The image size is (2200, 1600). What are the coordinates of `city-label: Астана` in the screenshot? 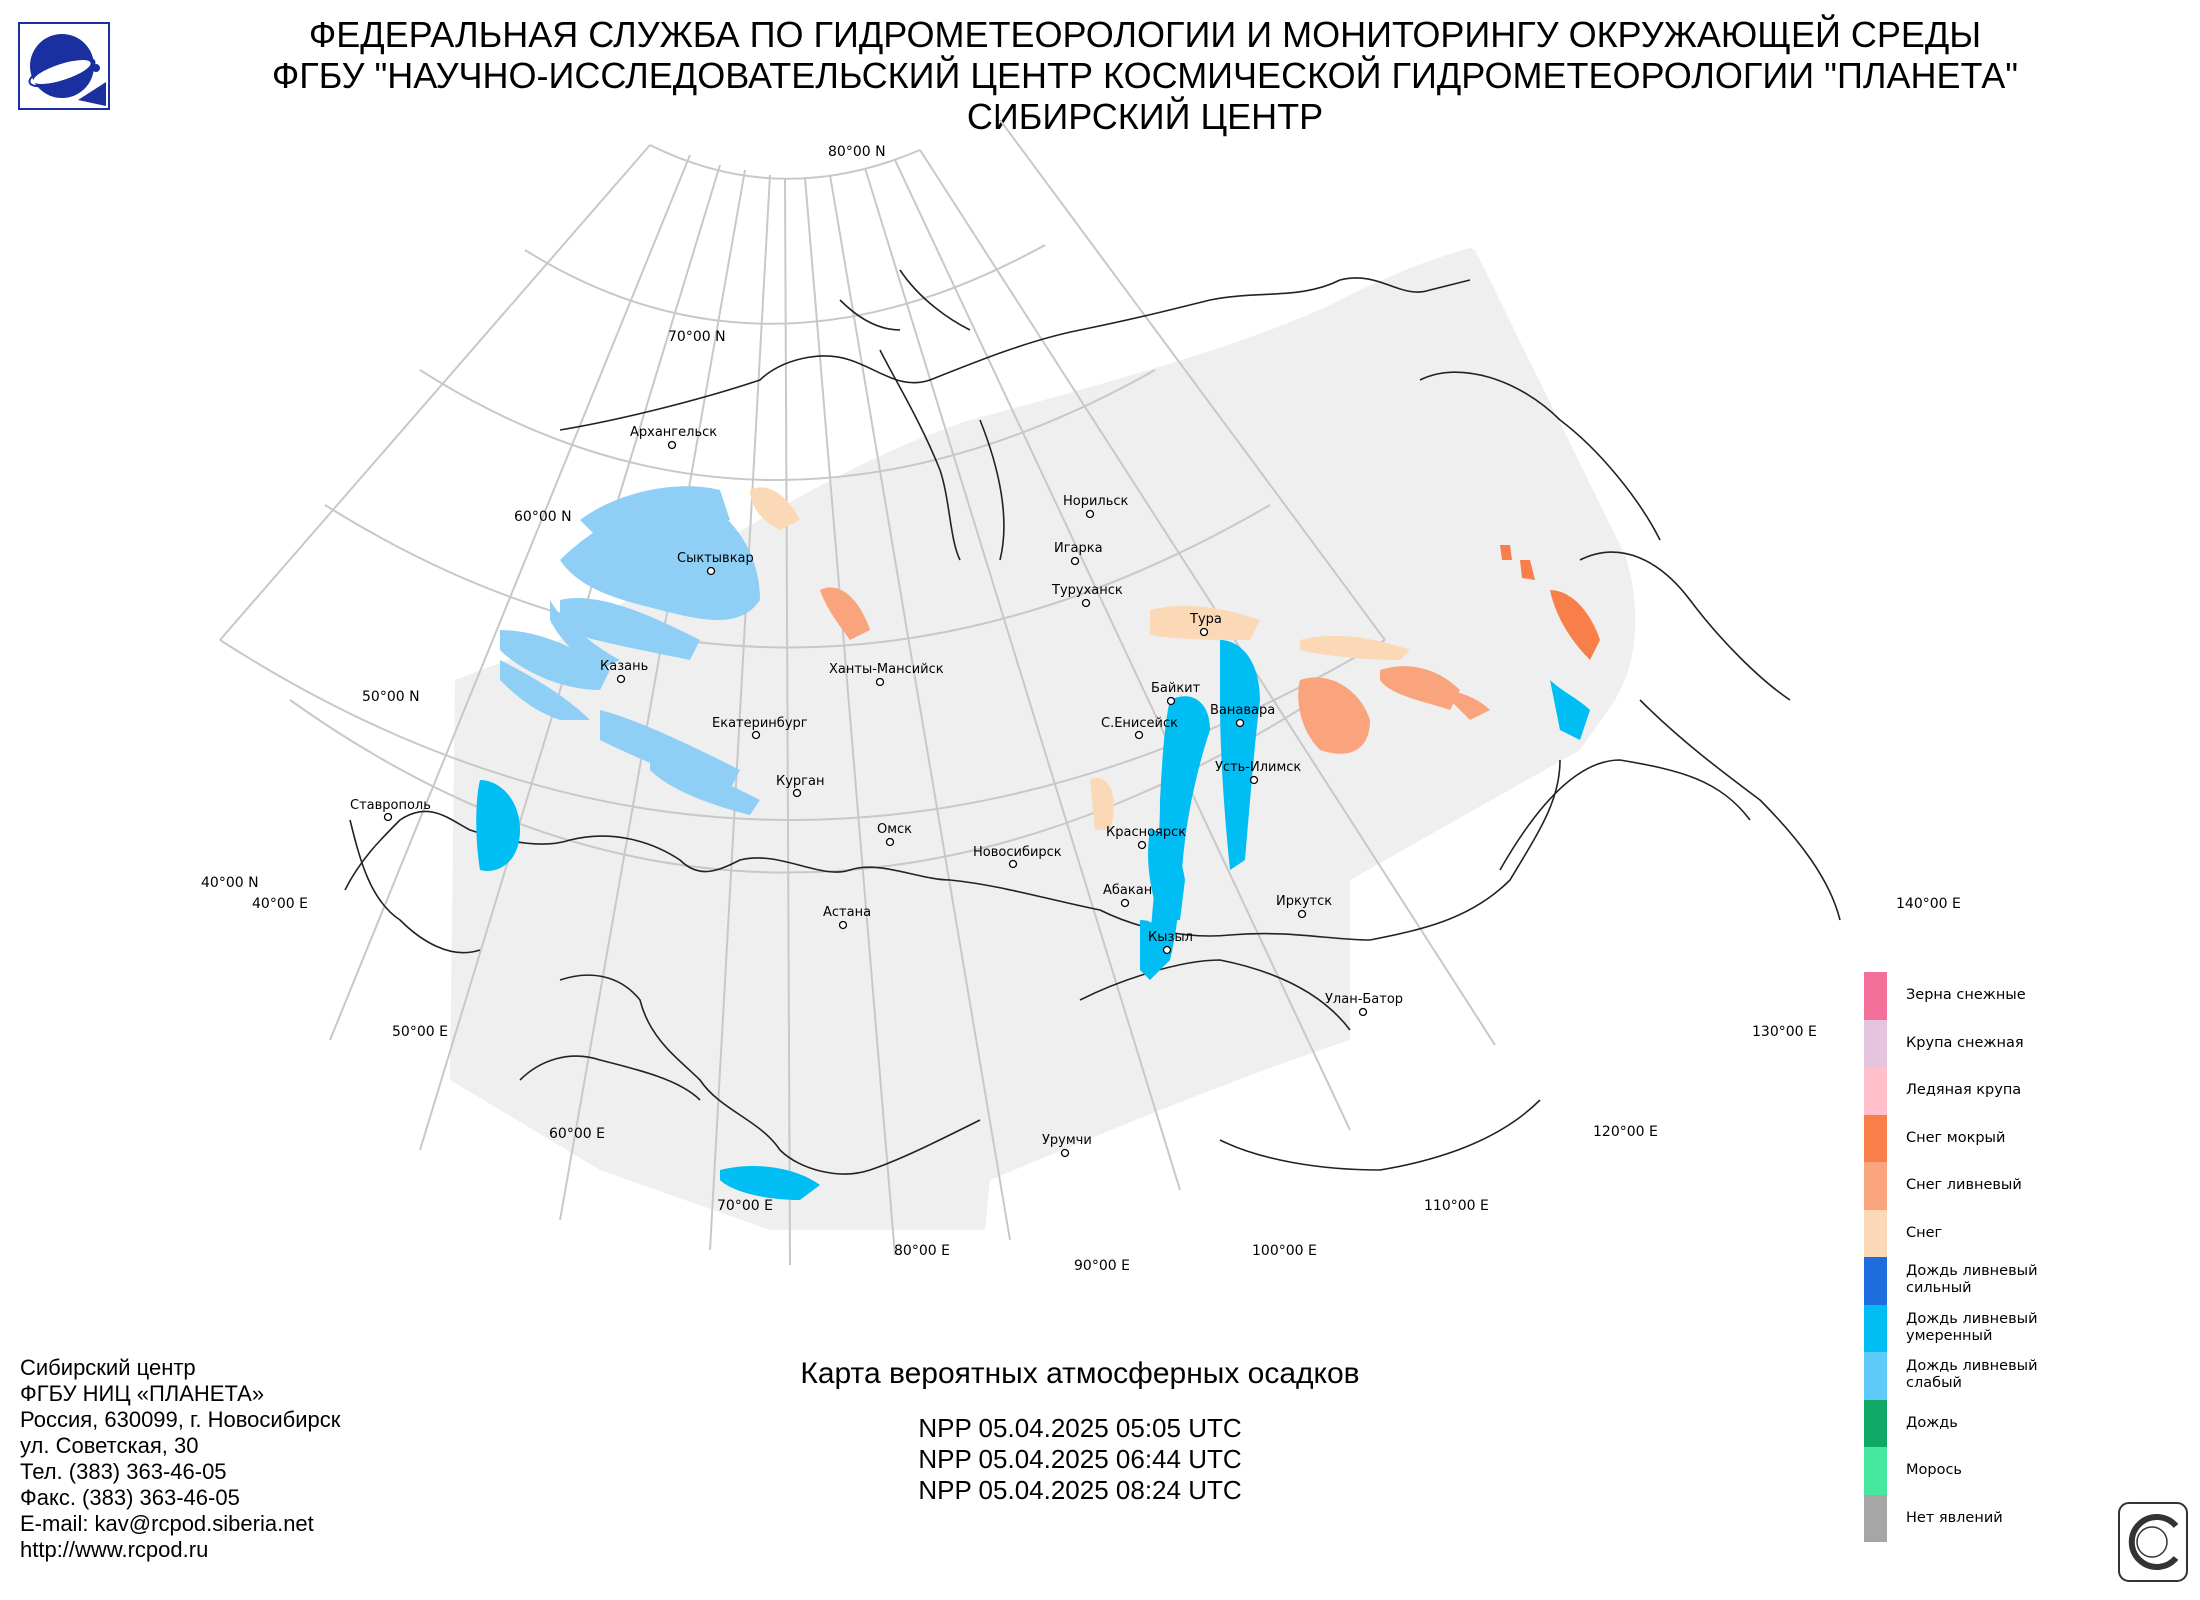 It's located at (847, 912).